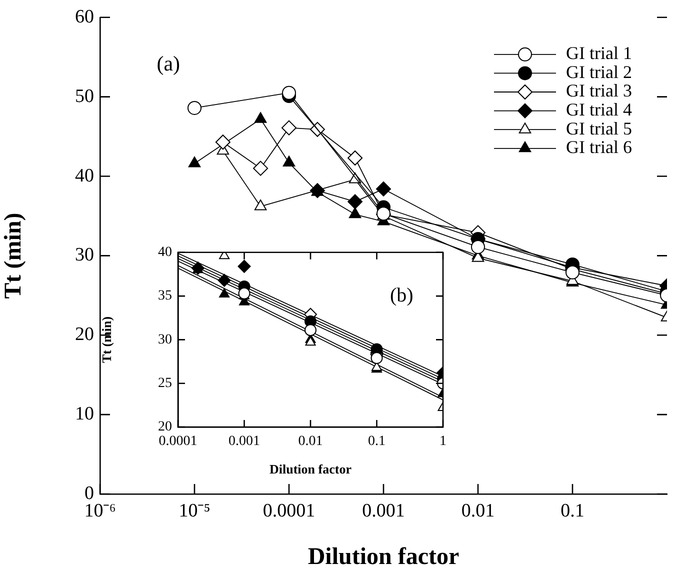 Image resolution: width=675 pixels, height=572 pixels. Describe the element at coordinates (168, 64) in the screenshot. I see `annotation: (a)` at that location.